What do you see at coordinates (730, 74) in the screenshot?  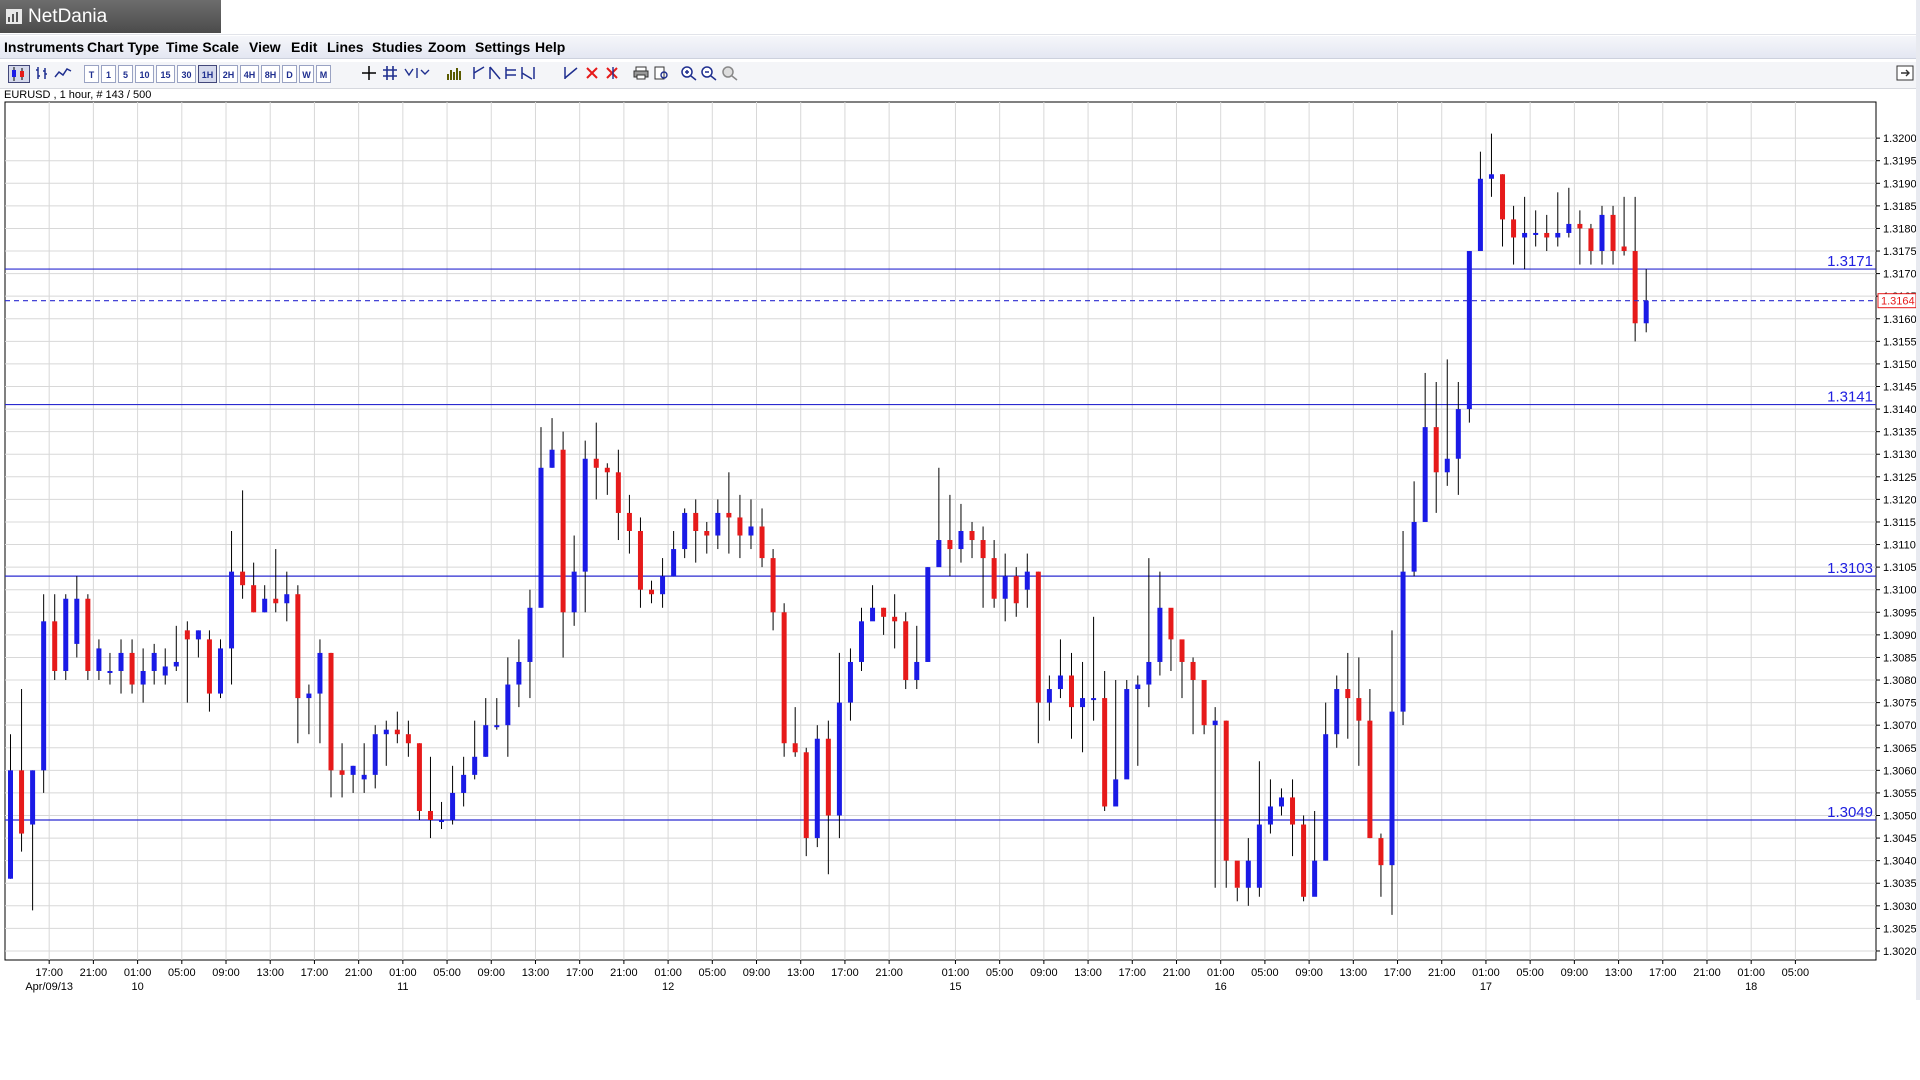 I see `zoom-reset-icon` at bounding box center [730, 74].